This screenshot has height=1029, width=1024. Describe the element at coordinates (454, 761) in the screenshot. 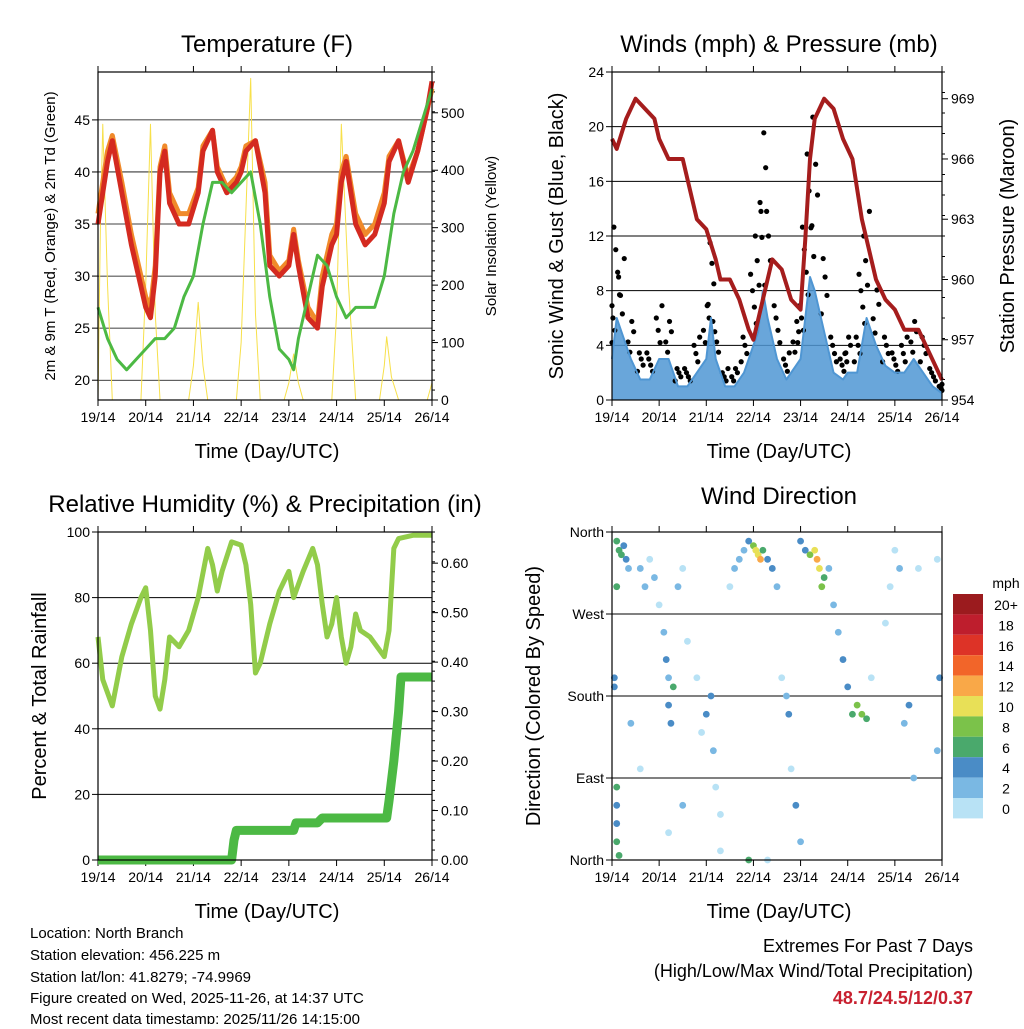

I see `y2-tick-label: 0.20` at that location.